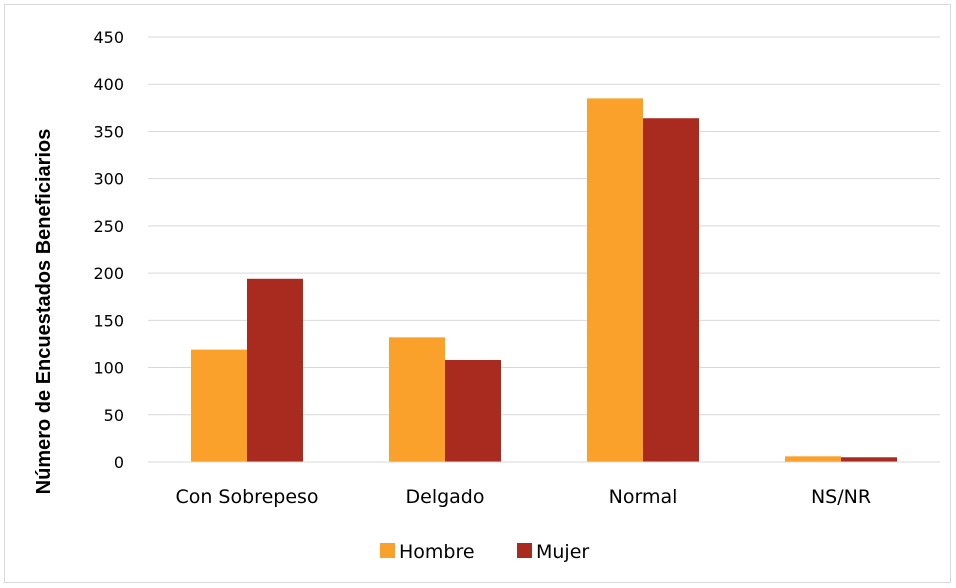  Describe the element at coordinates (524, 550) in the screenshot. I see `legend-swatch-mujer` at that location.